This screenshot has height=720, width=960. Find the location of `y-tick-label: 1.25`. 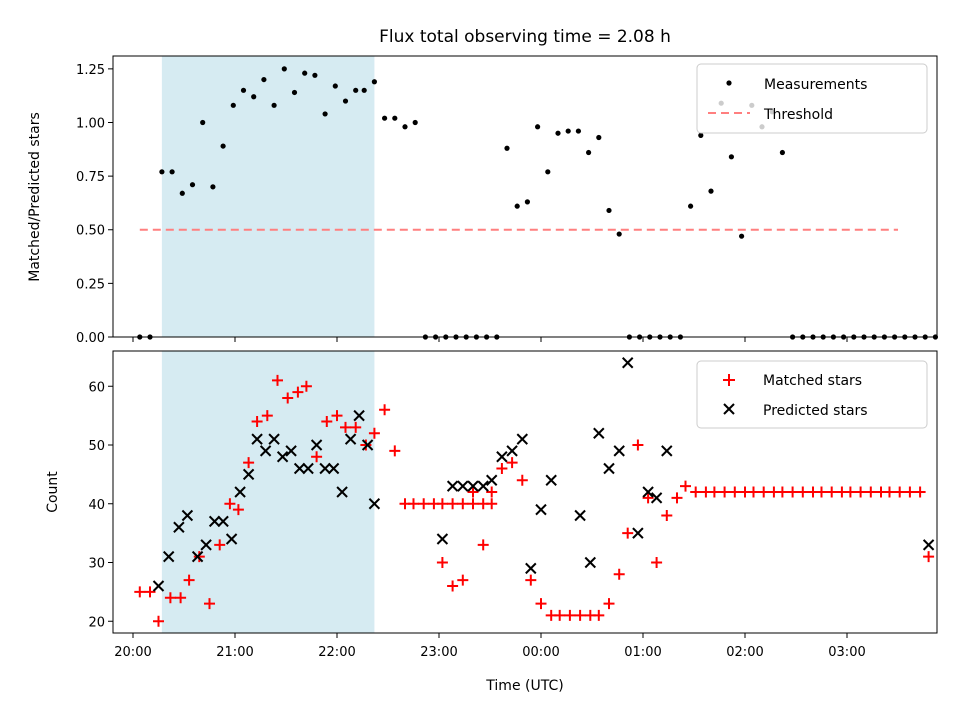

y-tick-label: 1.25 is located at coordinates (90, 70).